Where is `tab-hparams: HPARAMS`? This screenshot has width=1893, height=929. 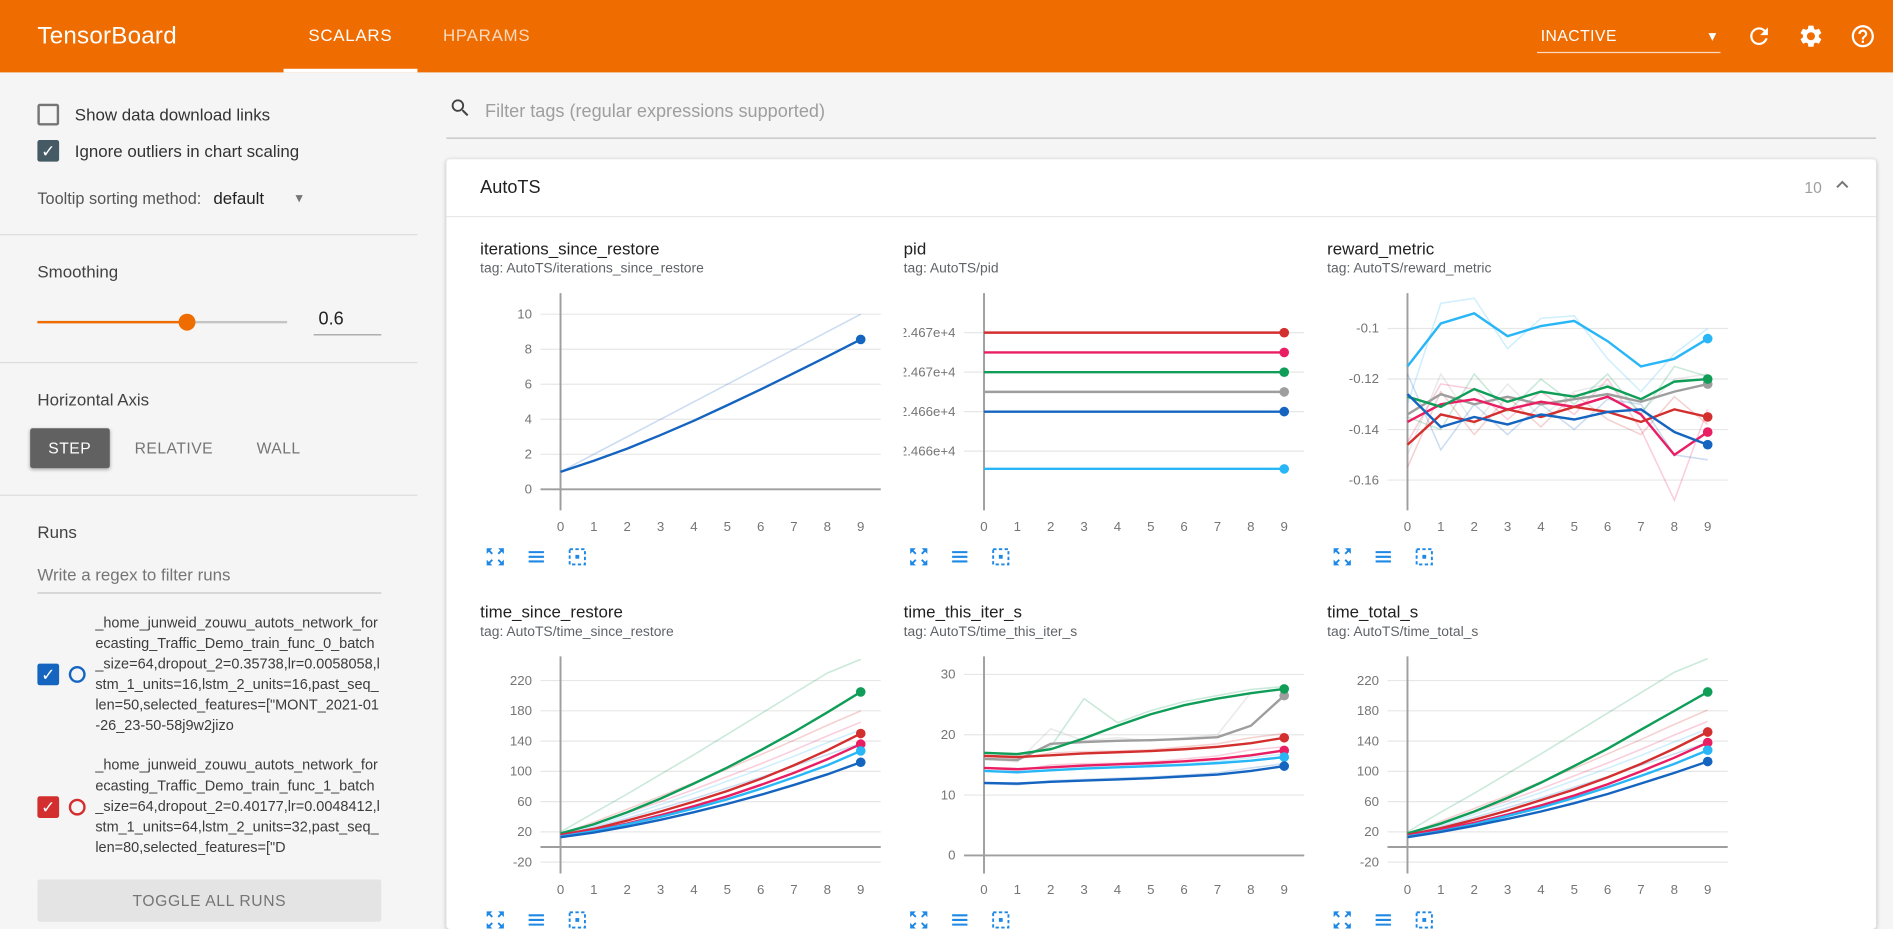
tab-hparams: HPARAMS is located at coordinates (486, 34).